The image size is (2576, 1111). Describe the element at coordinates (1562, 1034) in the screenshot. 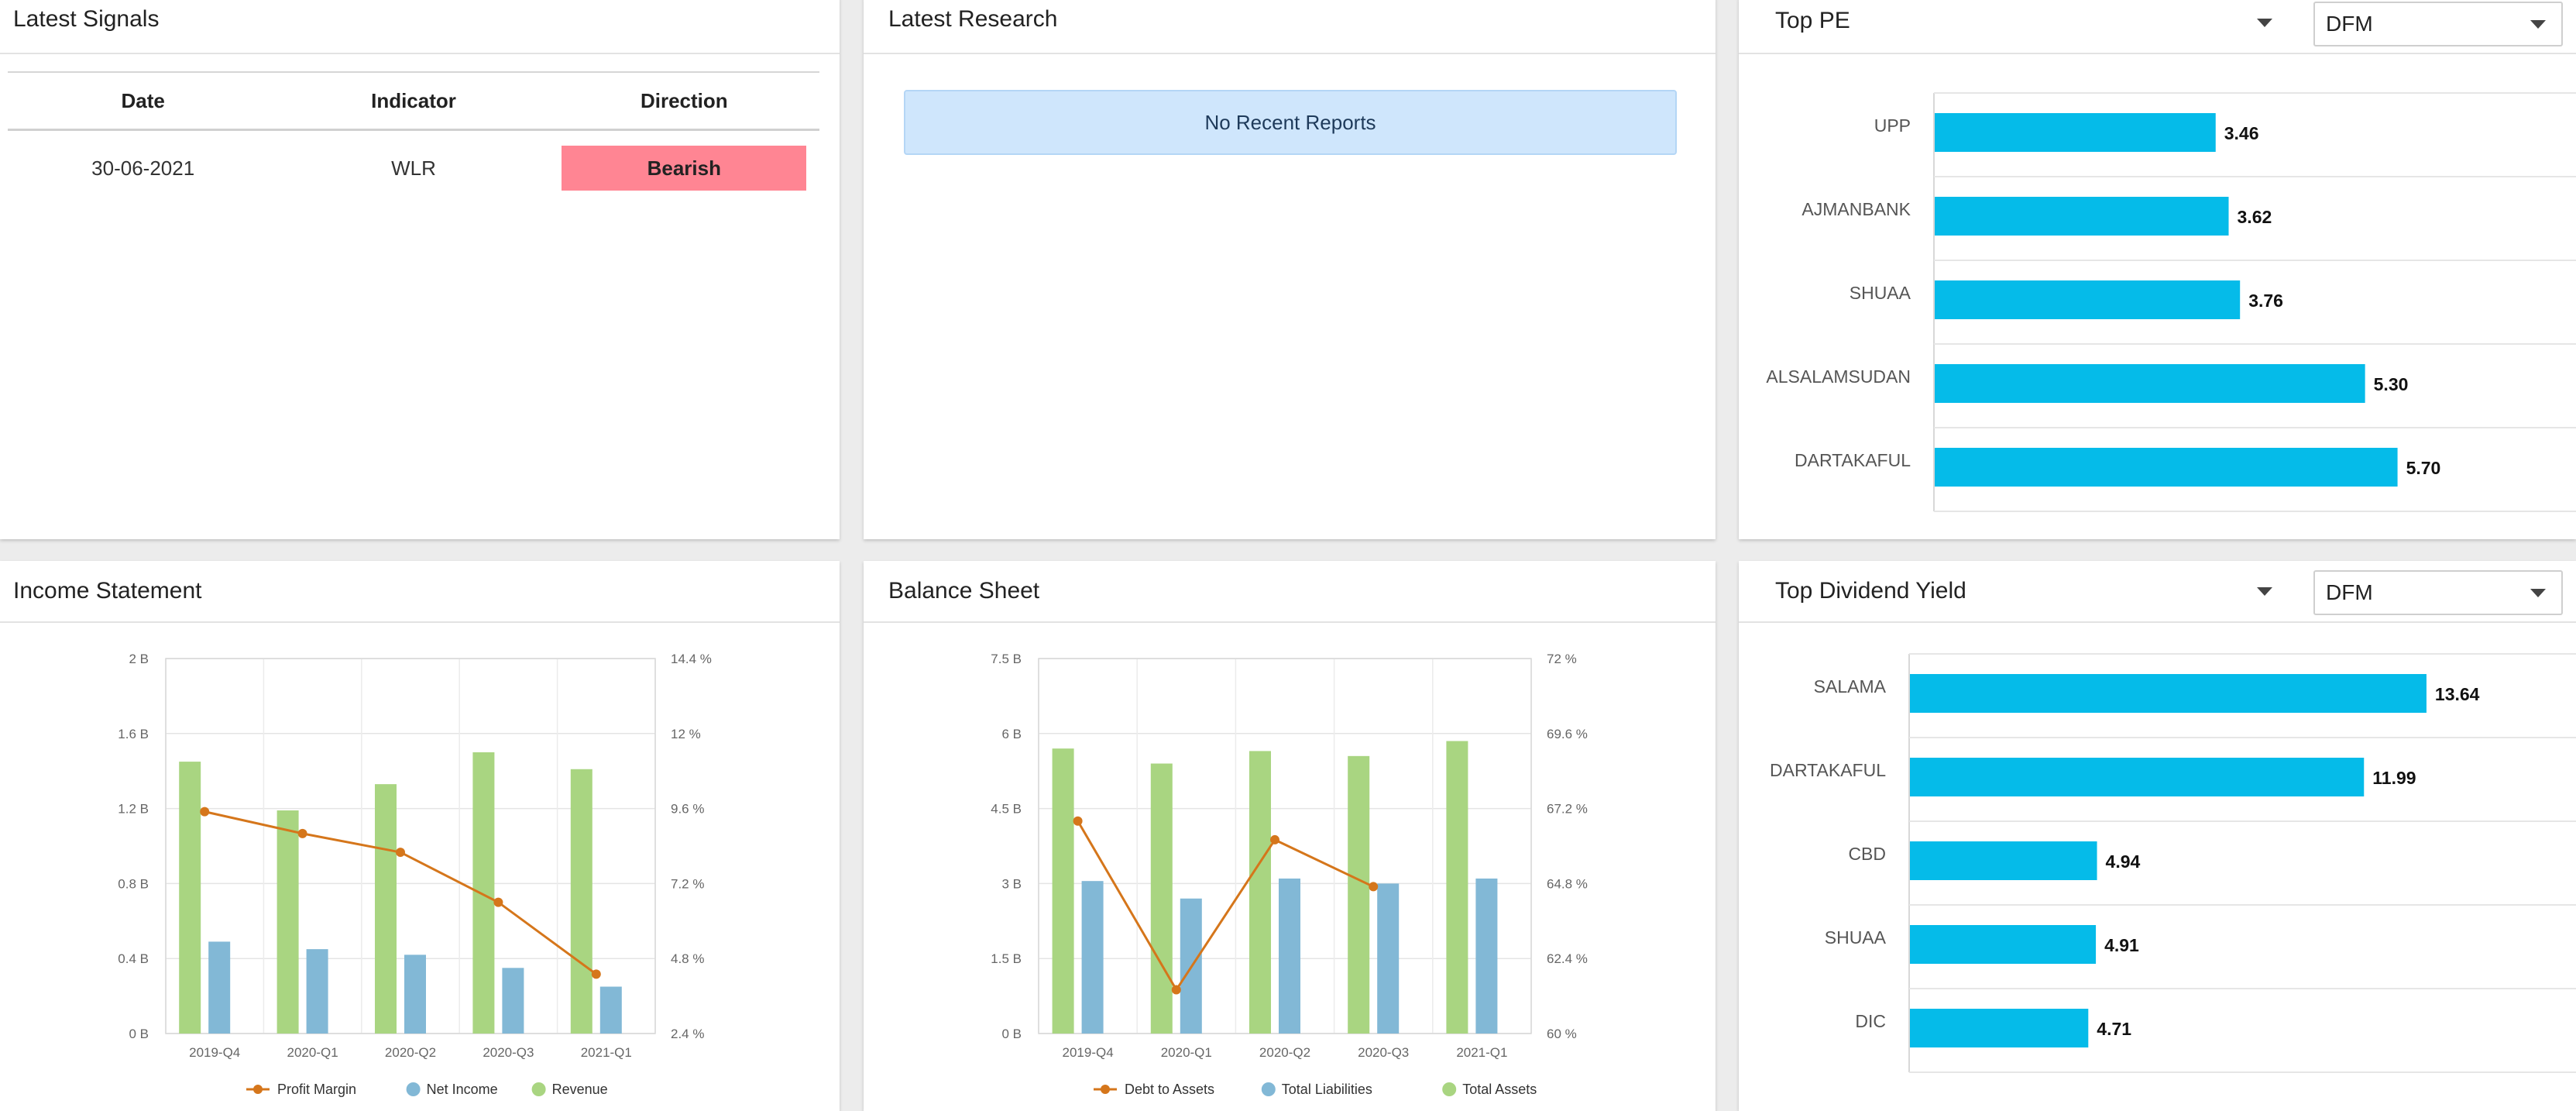

I see `y2-tick-label: 60 %` at that location.